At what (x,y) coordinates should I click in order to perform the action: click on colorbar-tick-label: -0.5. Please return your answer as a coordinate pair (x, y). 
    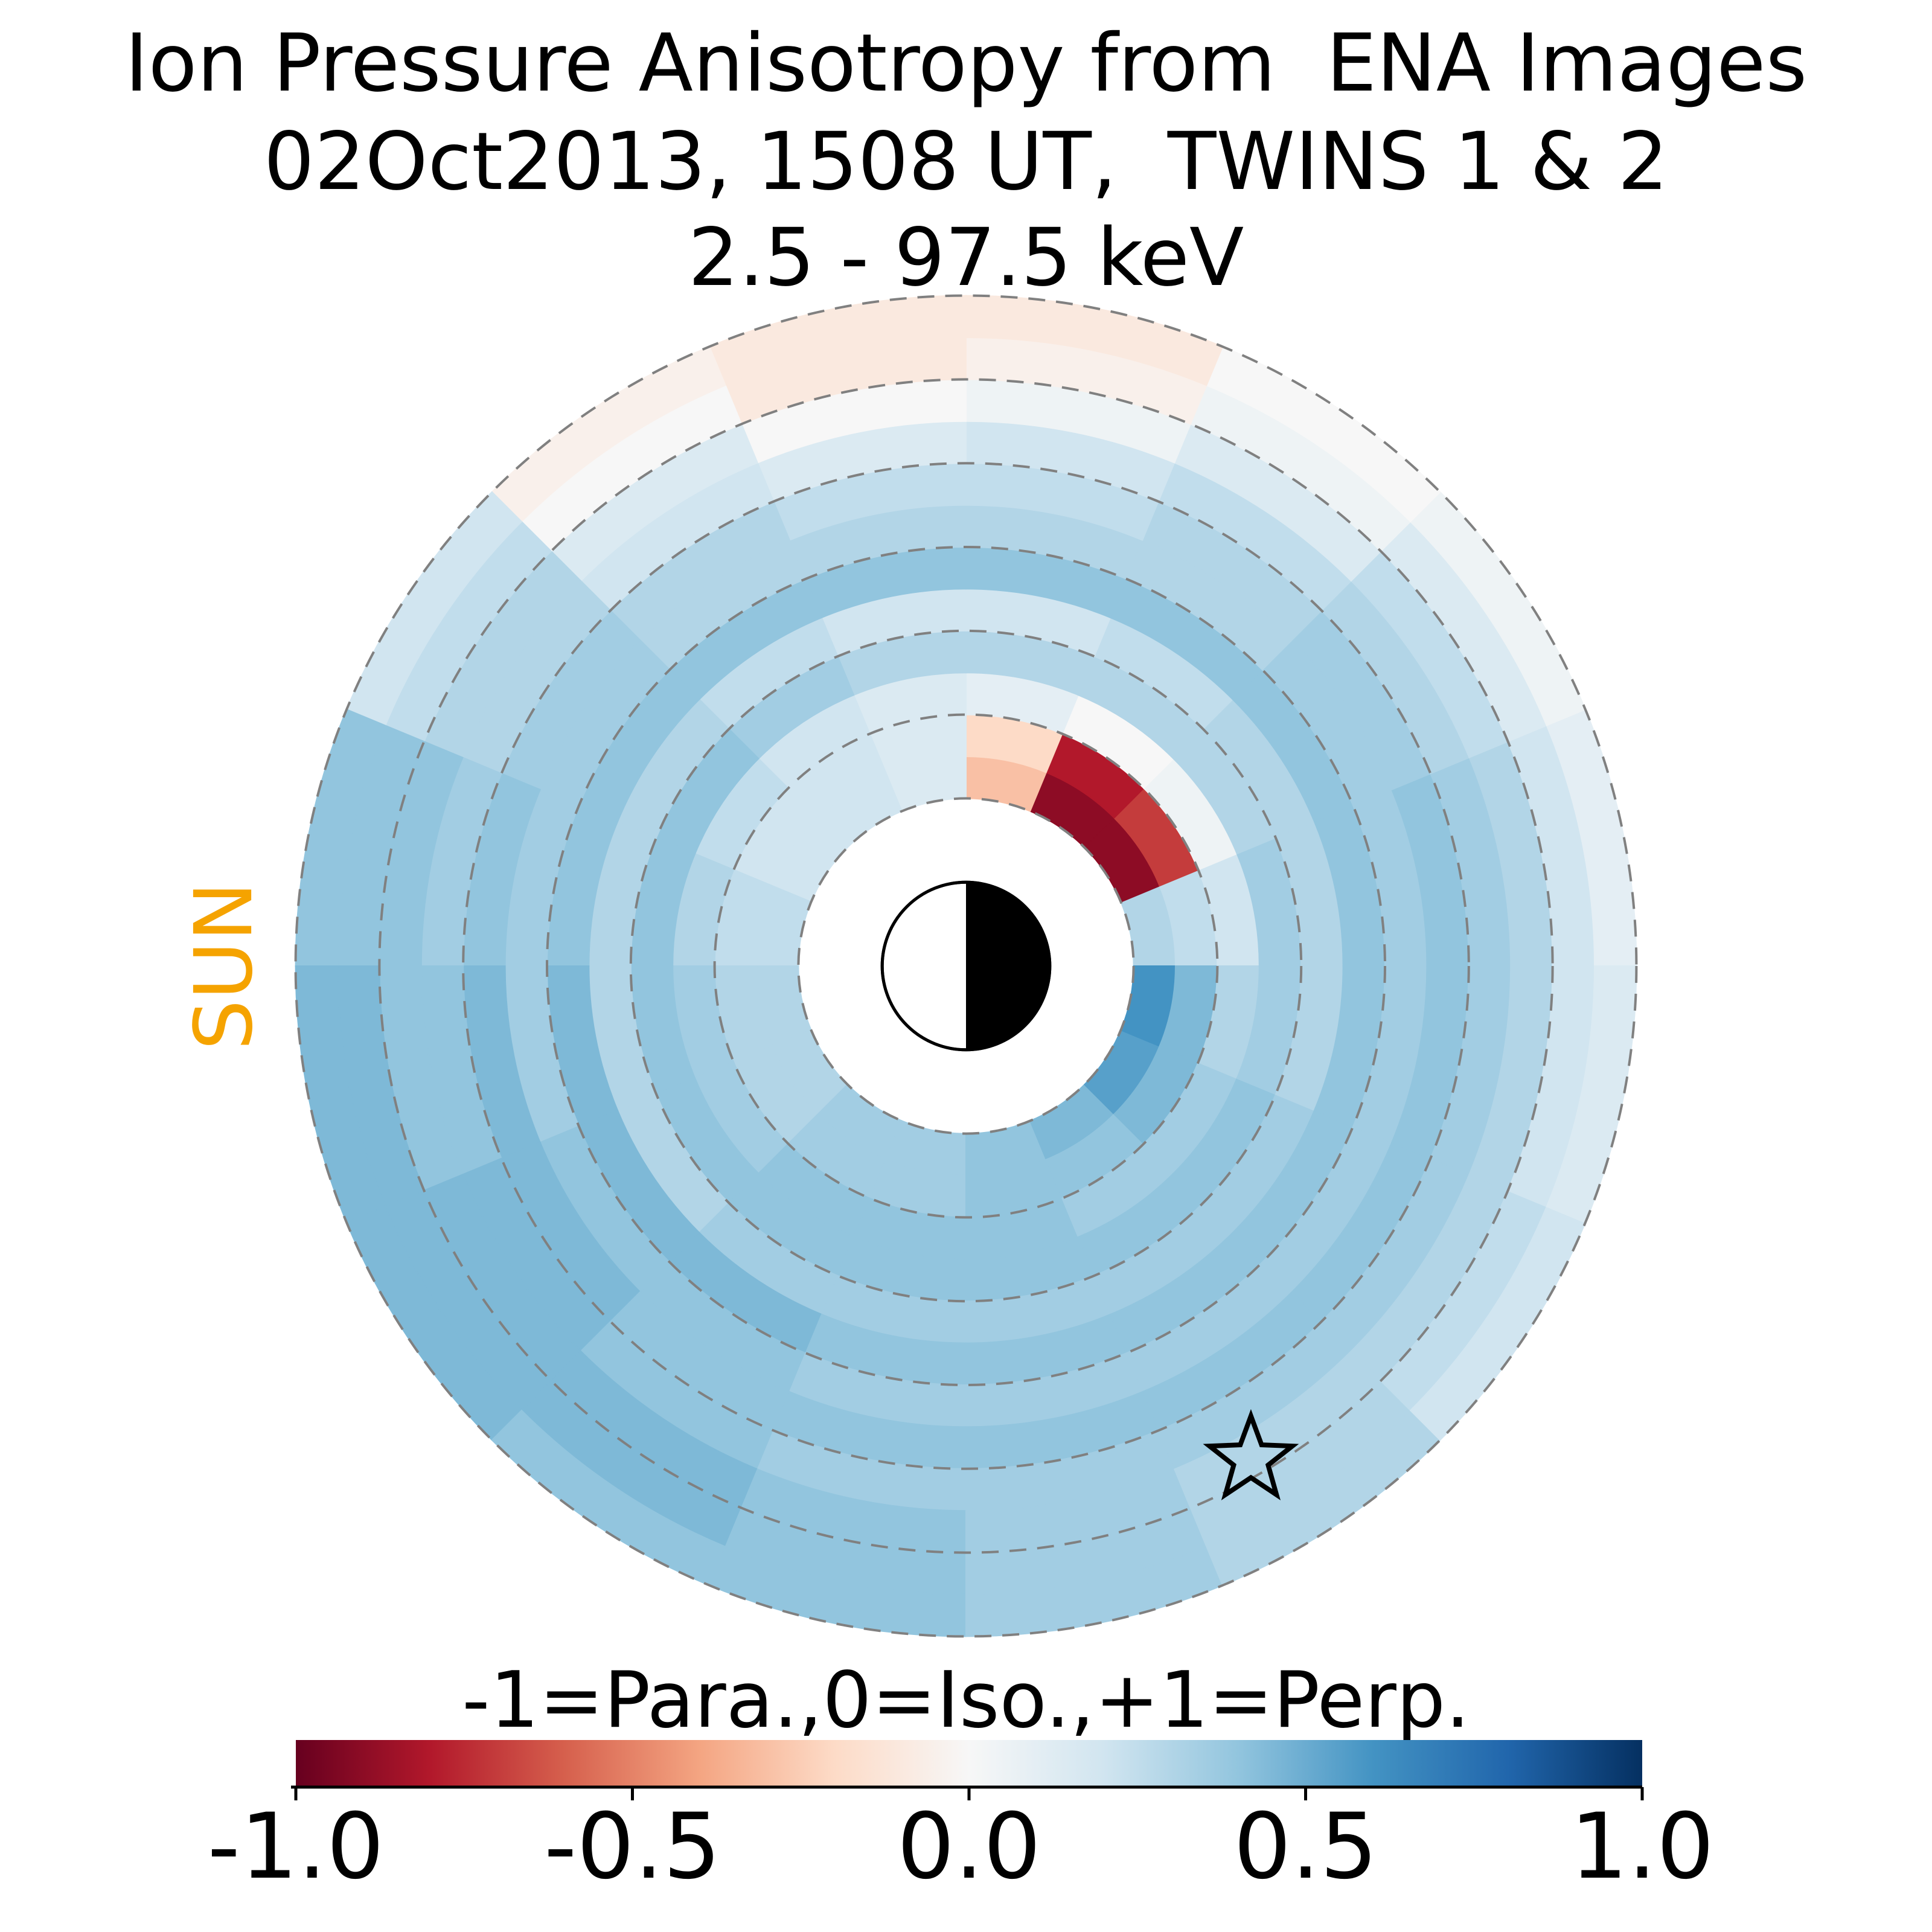
    Looking at the image, I should click on (633, 1847).